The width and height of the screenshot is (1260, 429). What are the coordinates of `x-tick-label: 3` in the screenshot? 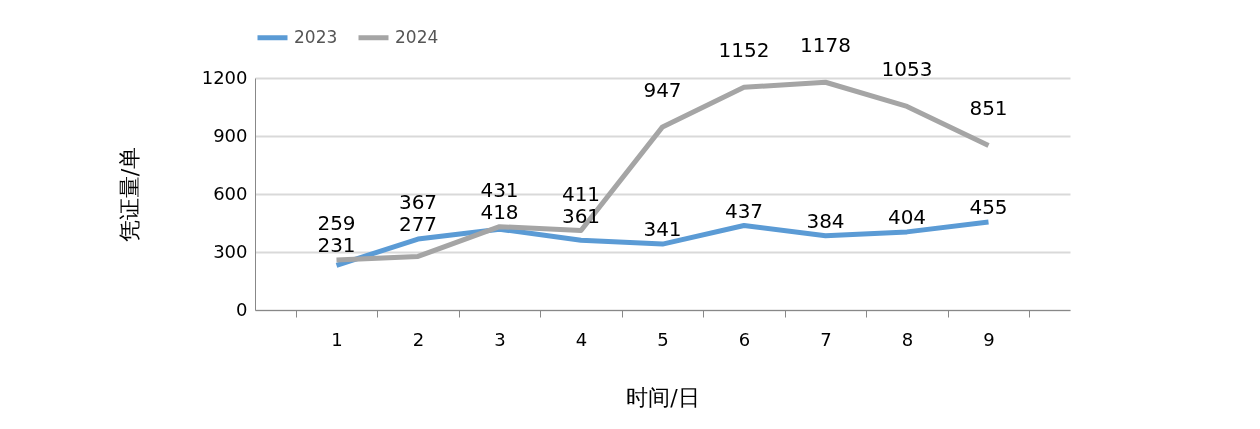 It's located at (500, 339).